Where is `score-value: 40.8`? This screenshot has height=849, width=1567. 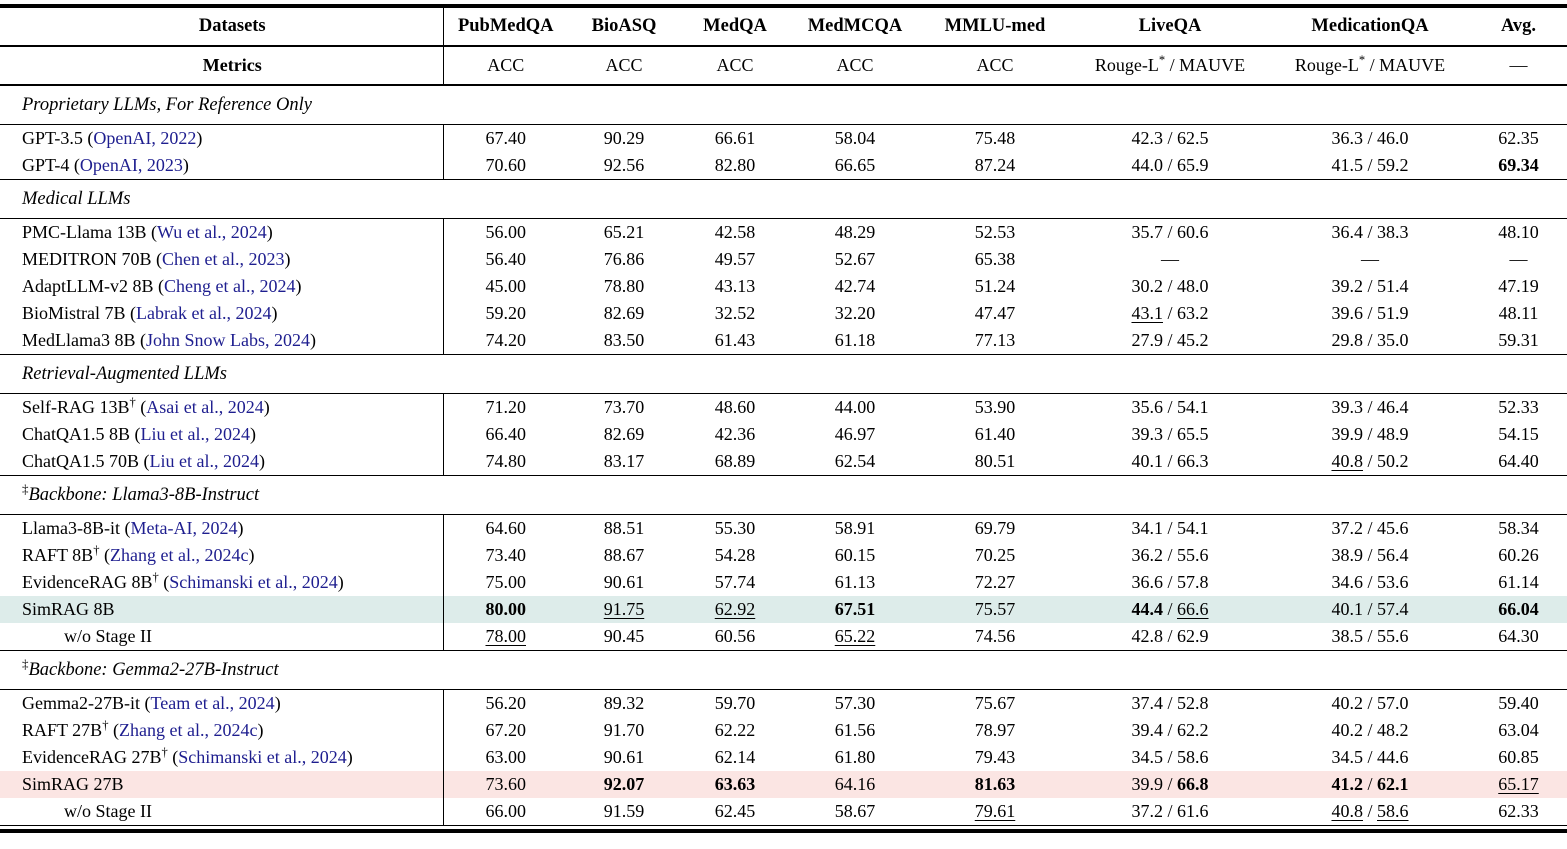 score-value: 40.8 is located at coordinates (1347, 461).